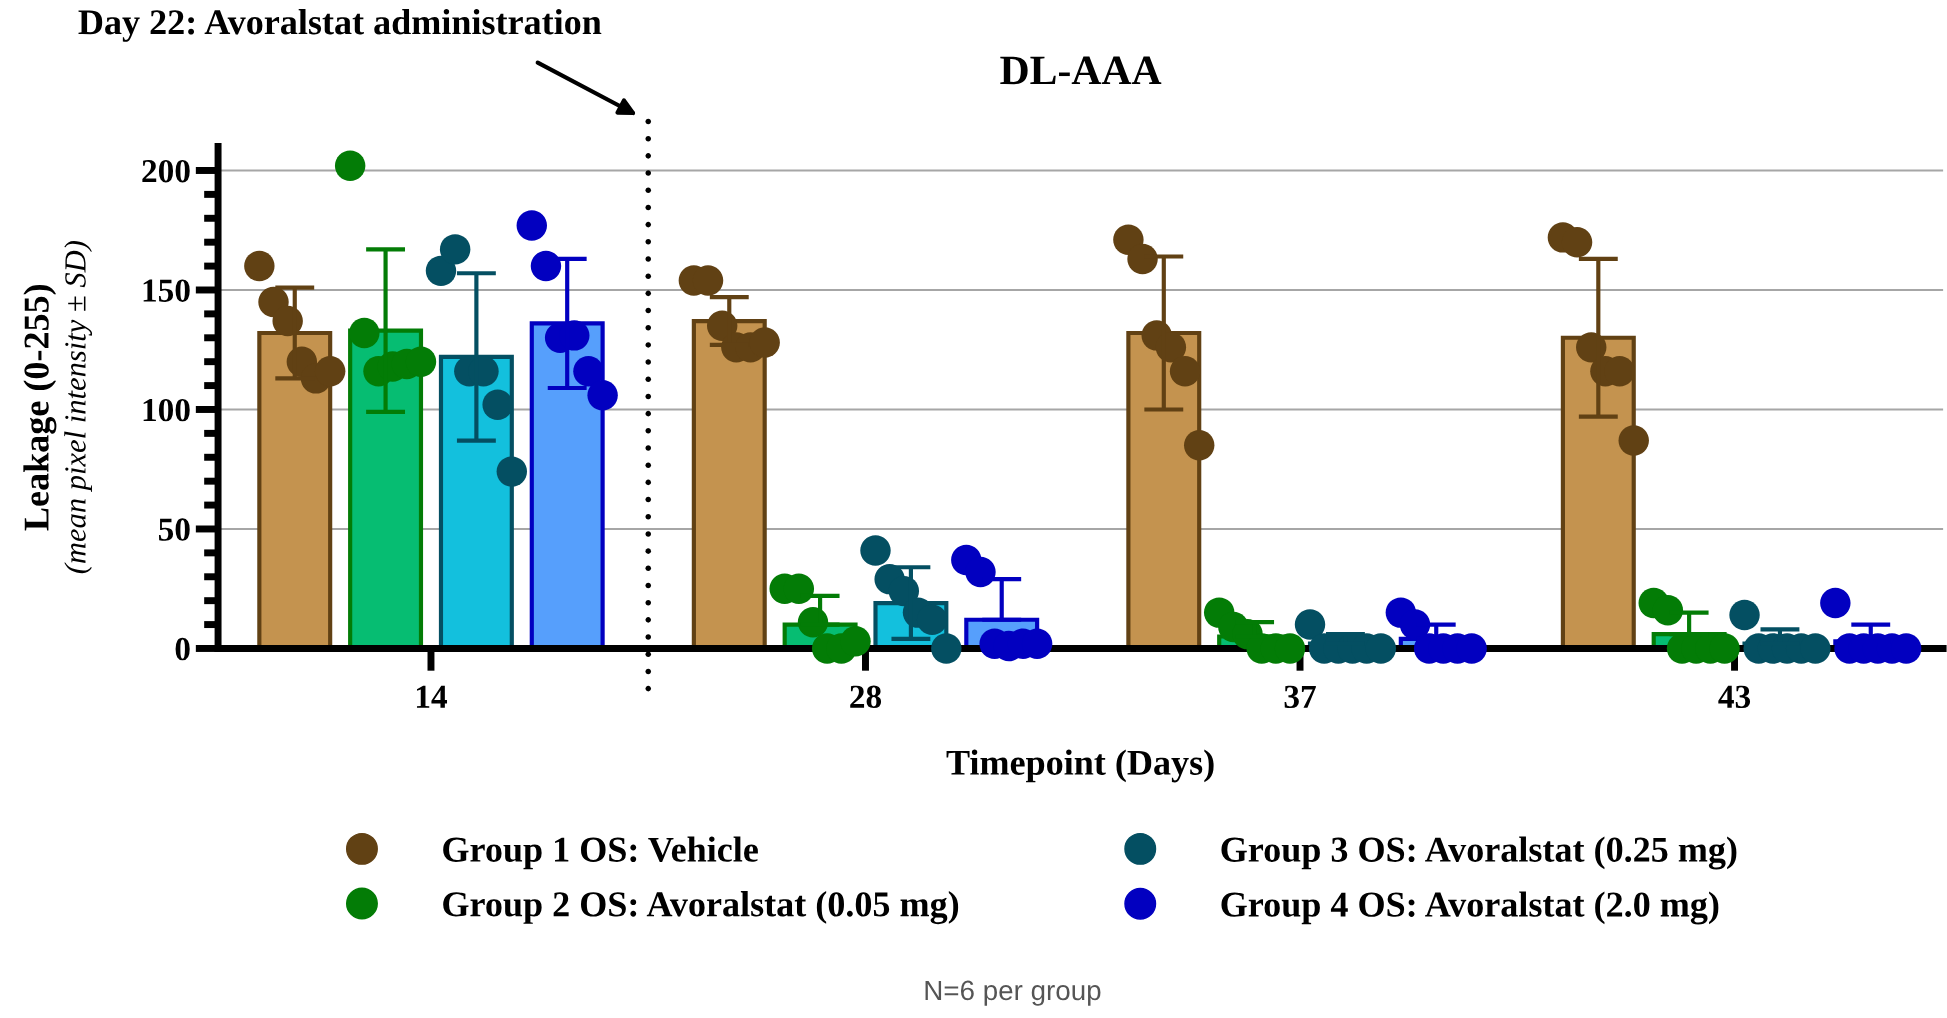 The image size is (1947, 1018). Describe the element at coordinates (166, 171) in the screenshot. I see `y-tick-label: 200` at that location.